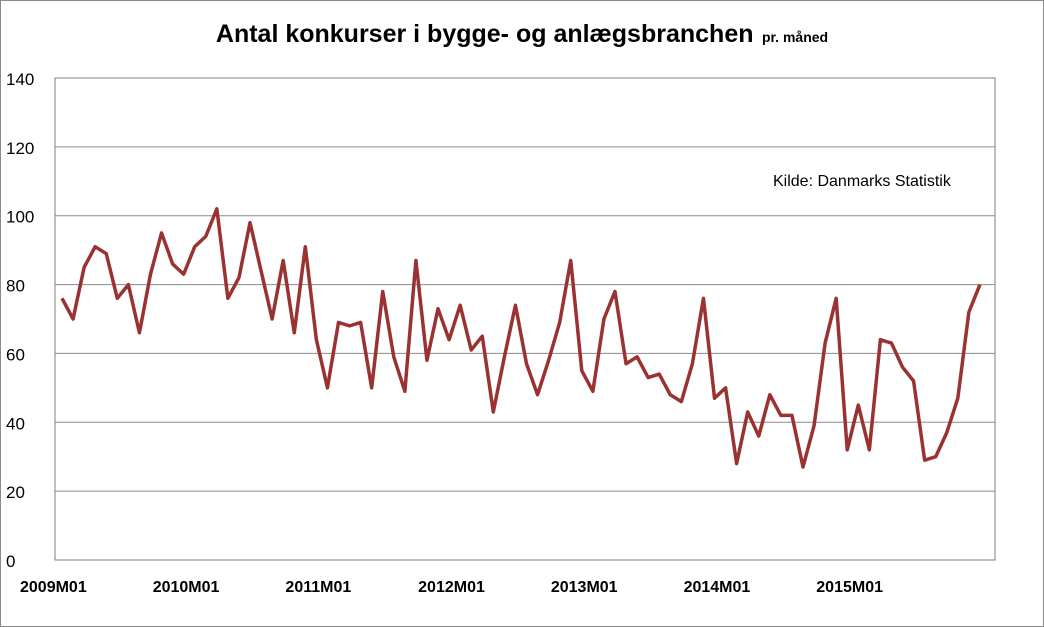 The height and width of the screenshot is (627, 1044). Describe the element at coordinates (20, 217) in the screenshot. I see `y-tick-label-100: 100` at that location.